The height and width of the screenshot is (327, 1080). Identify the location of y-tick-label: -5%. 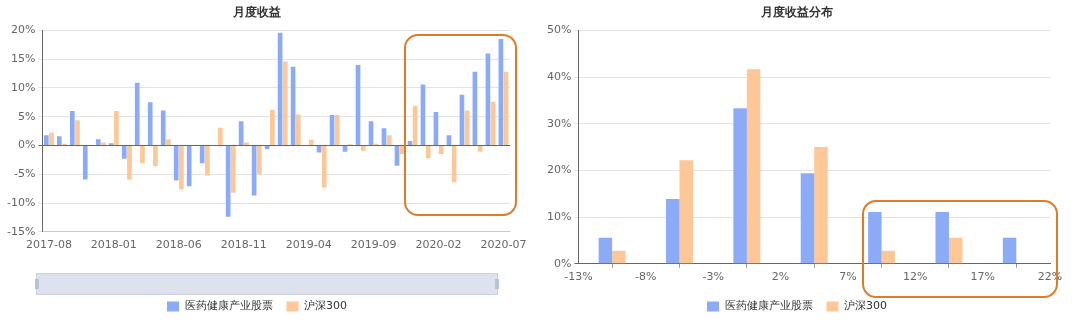
(25, 174).